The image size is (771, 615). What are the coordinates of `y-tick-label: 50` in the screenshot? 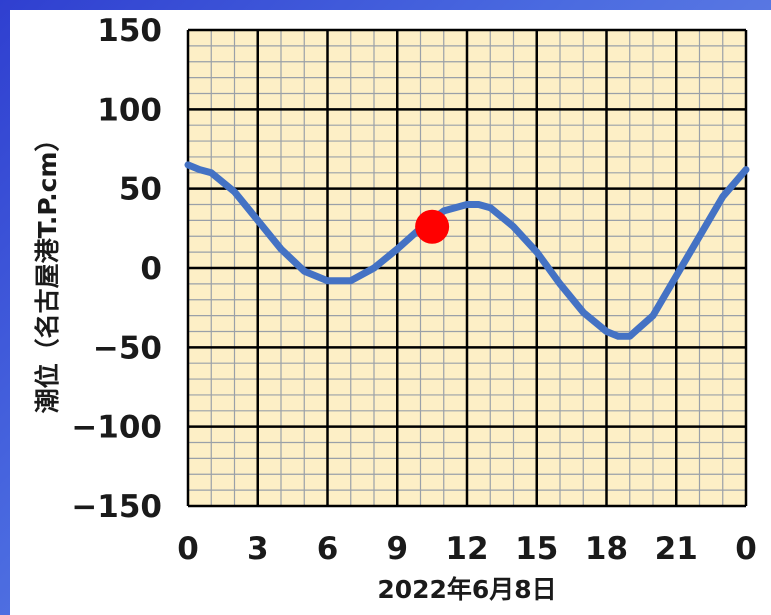 It's located at (140, 190).